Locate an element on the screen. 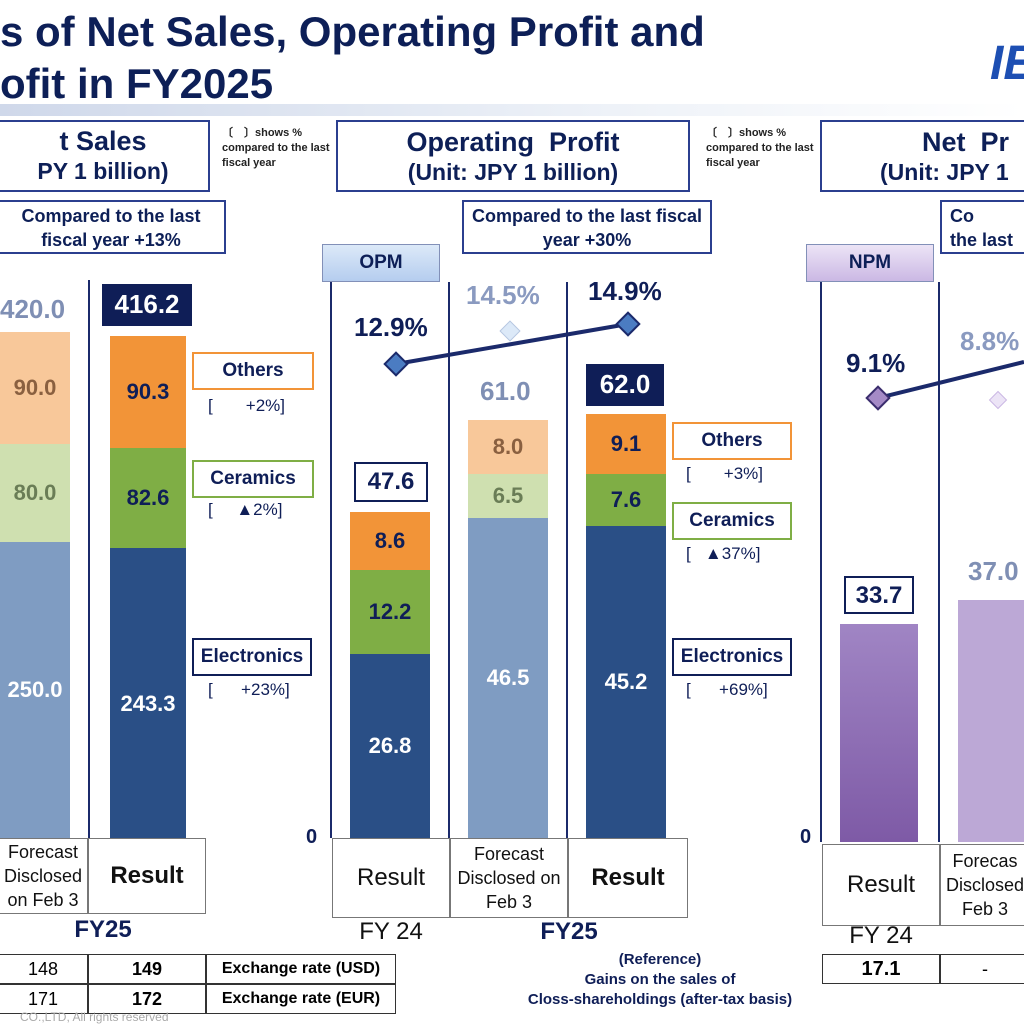 The image size is (1024, 1024). net-sales-change-others: [ +2%] is located at coordinates (247, 405).